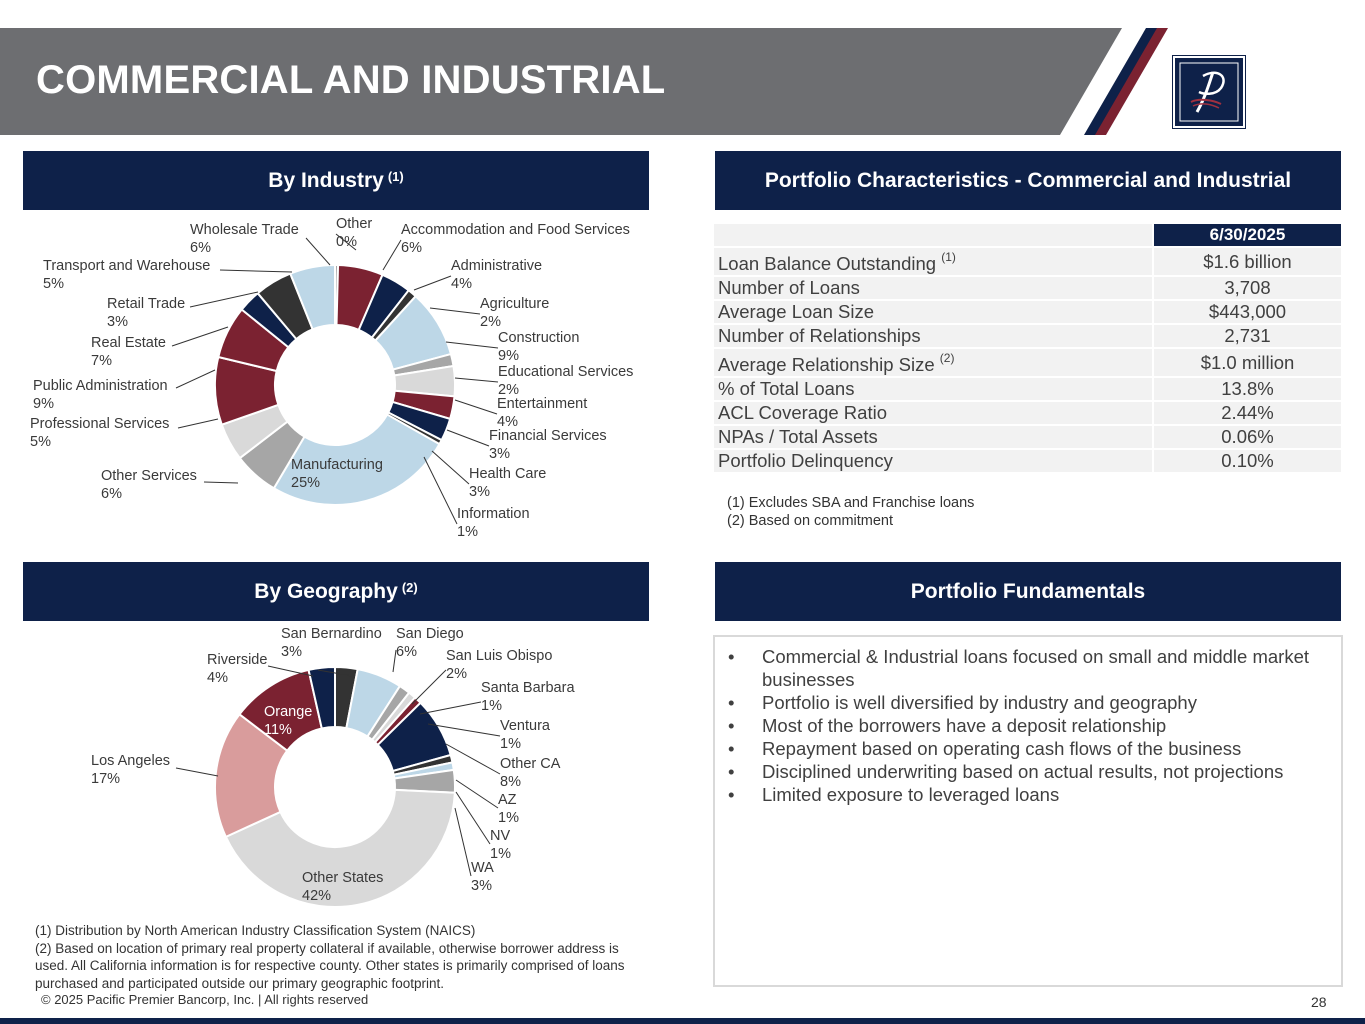 The width and height of the screenshot is (1365, 1024). I want to click on industry-label-health-care: Health Care 3%, so click(507, 483).